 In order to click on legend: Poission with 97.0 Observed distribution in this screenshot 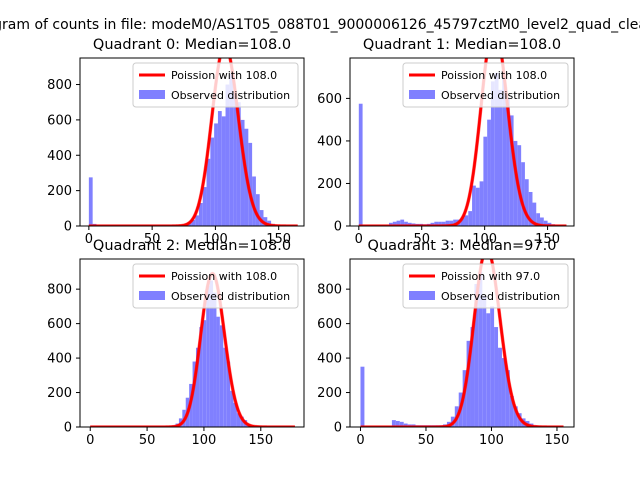, I will do `click(485, 286)`.